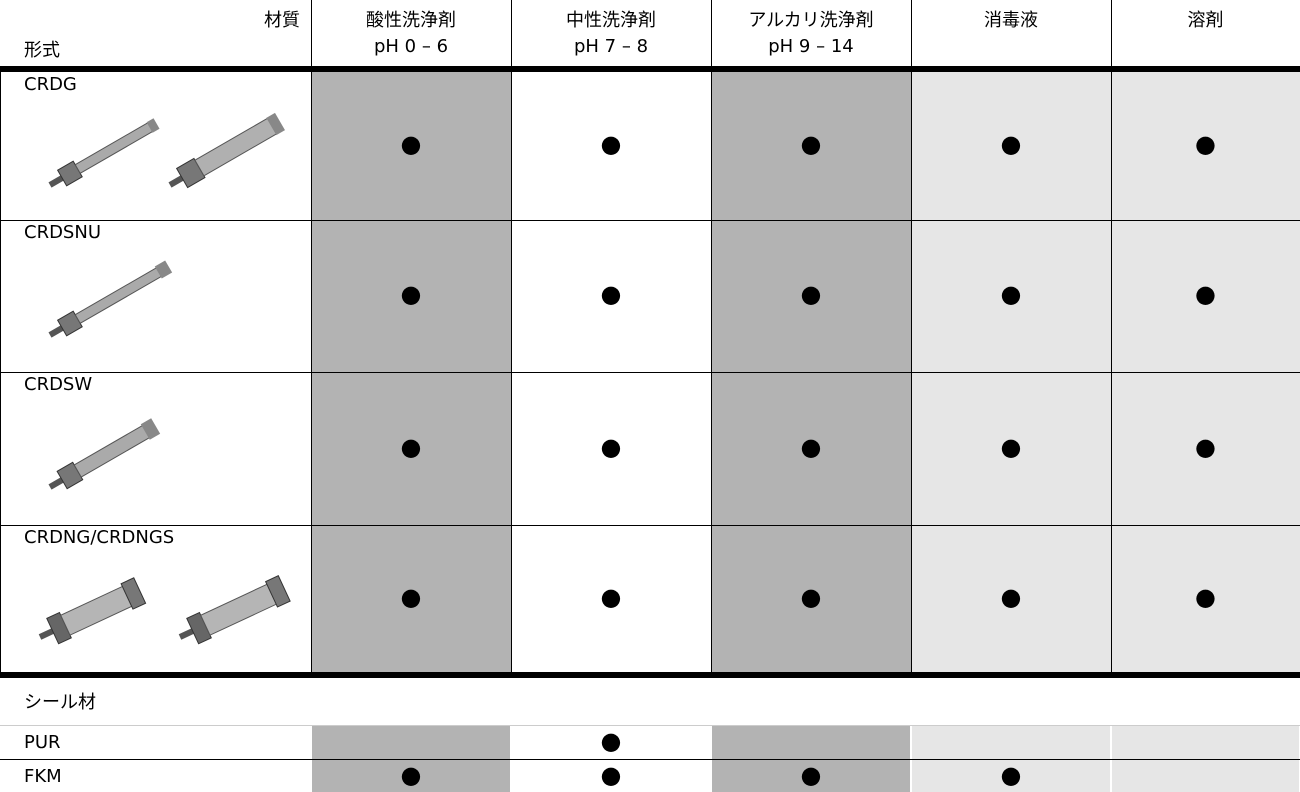 Image resolution: width=1300 pixels, height=792 pixels. Describe the element at coordinates (411, 46) in the screenshot. I see `column-ph: pH 0 – 6` at that location.